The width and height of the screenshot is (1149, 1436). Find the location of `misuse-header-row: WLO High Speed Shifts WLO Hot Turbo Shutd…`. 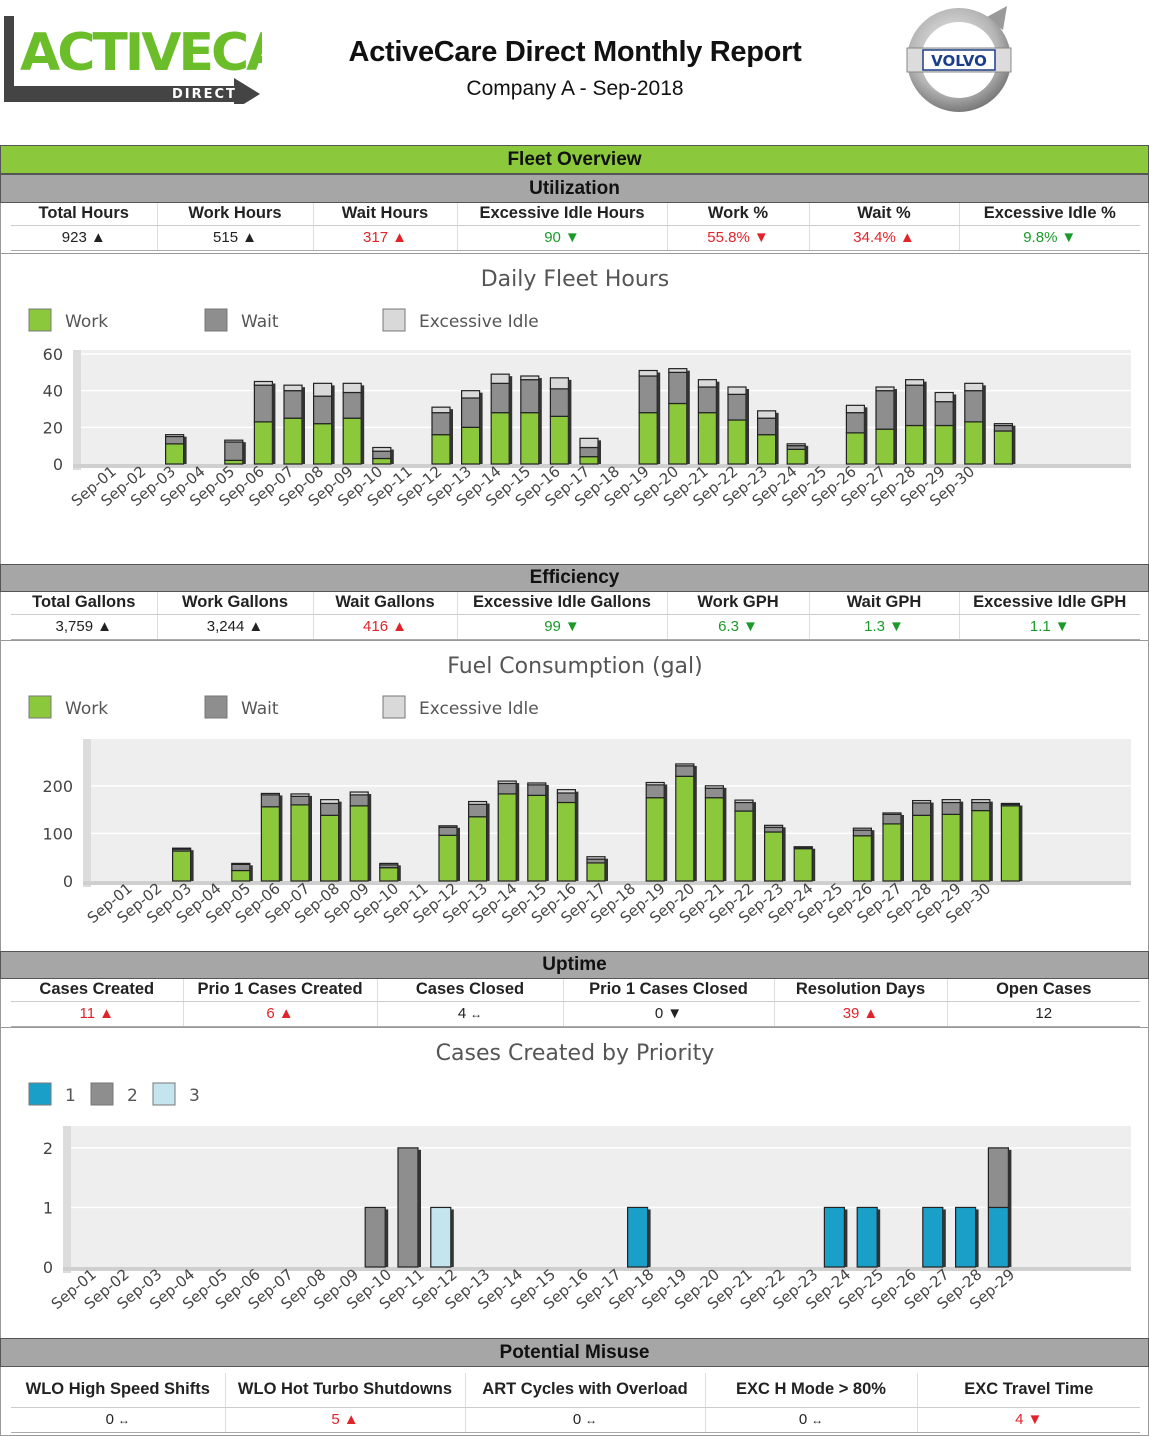

misuse-header-row: WLO High Speed Shifts WLO Hot Turbo Shutd… is located at coordinates (575, 1390).